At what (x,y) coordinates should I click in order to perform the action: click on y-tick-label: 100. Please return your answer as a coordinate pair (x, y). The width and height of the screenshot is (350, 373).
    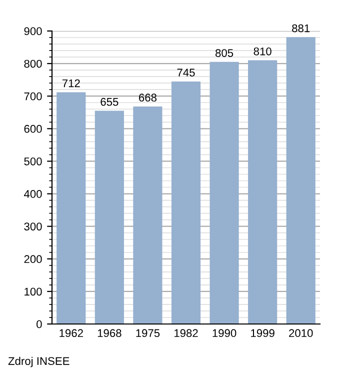
    Looking at the image, I should click on (33, 292).